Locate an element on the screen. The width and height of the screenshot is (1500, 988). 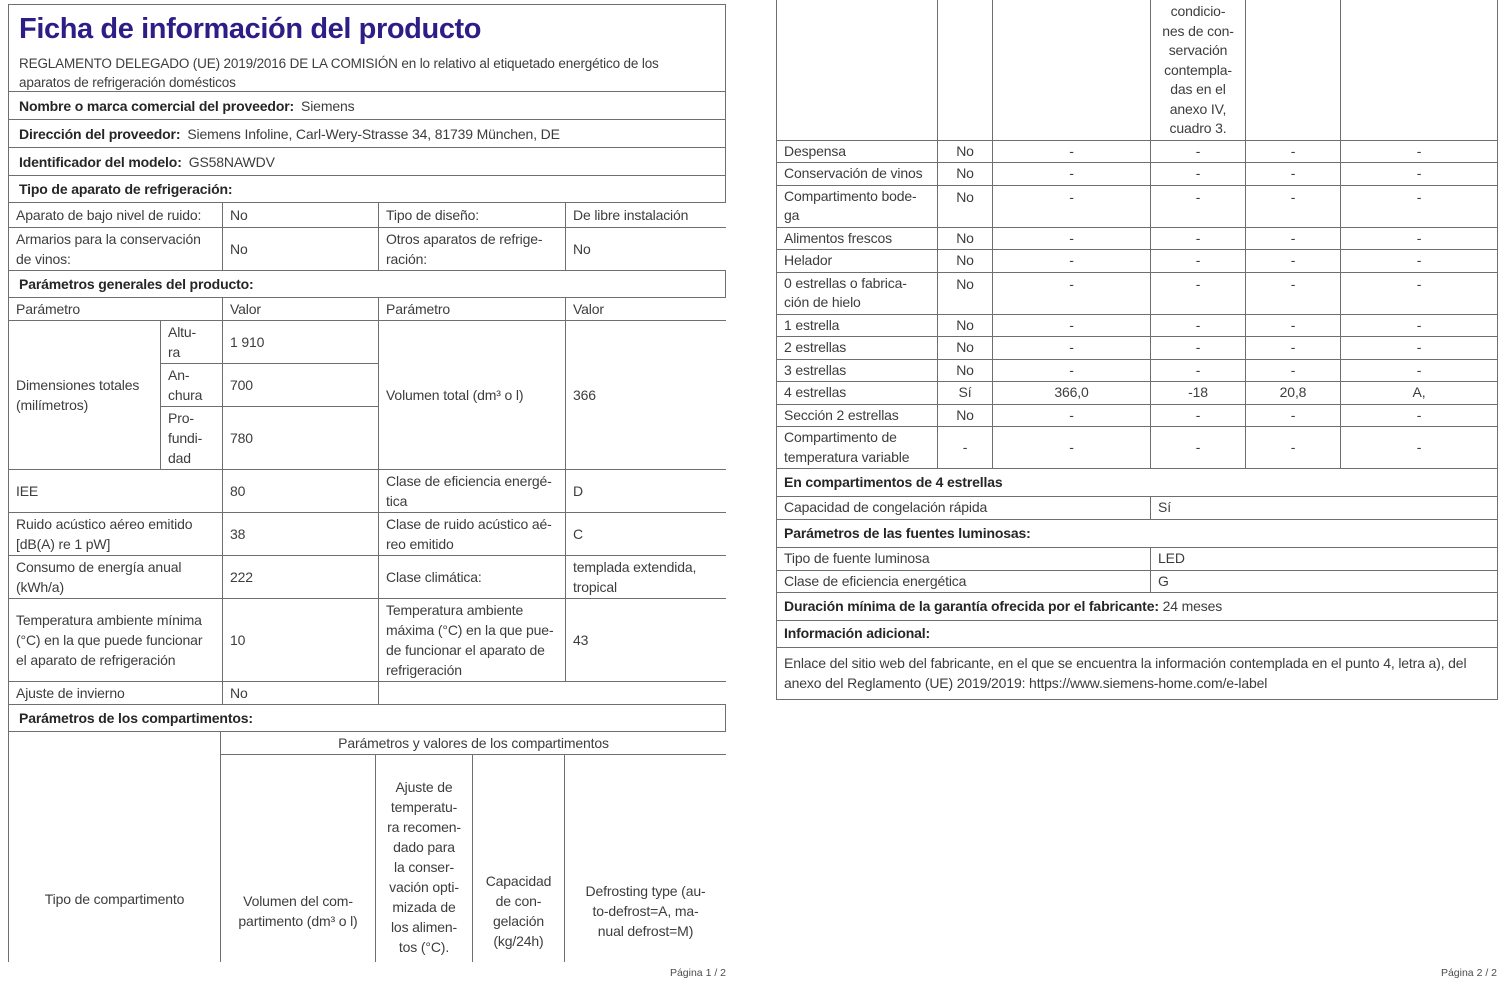
section-row: Información adicional: is located at coordinates (1137, 634).